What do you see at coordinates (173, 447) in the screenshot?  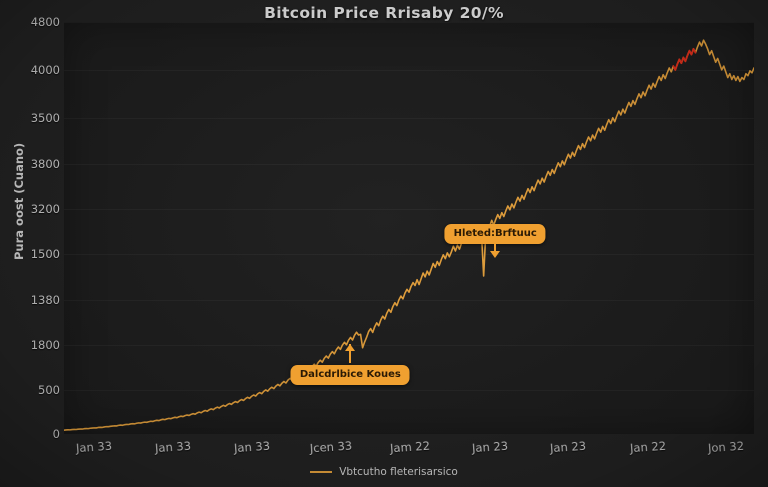 I see `x-axis-tick-1: Jan 33` at bounding box center [173, 447].